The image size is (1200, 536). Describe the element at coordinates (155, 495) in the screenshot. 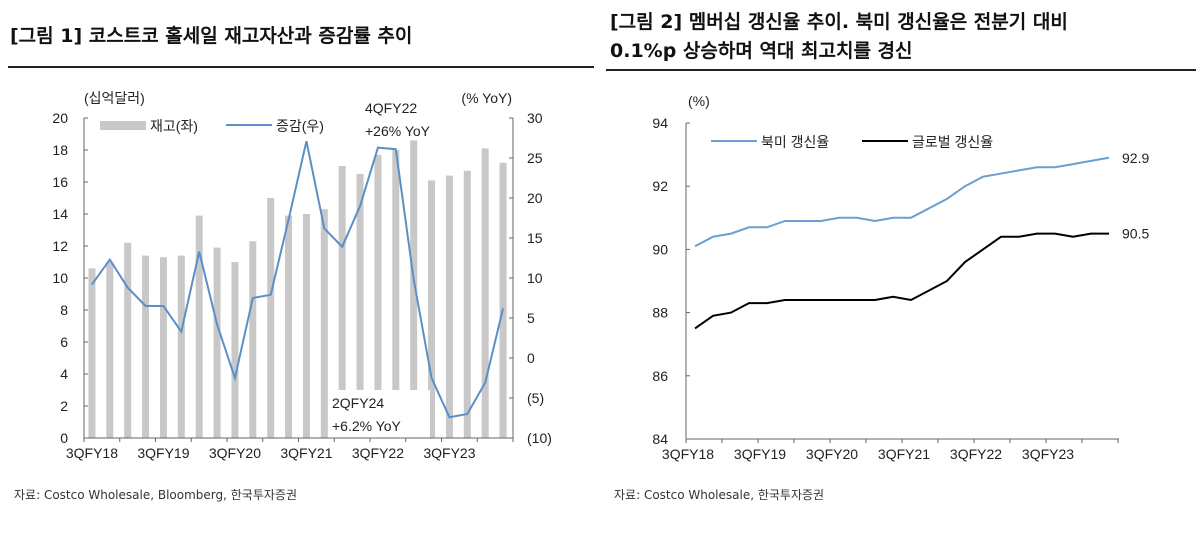

I see `chart1-source: 자료: Costco Wholesale, Bloomberg, 한국투자증권` at that location.